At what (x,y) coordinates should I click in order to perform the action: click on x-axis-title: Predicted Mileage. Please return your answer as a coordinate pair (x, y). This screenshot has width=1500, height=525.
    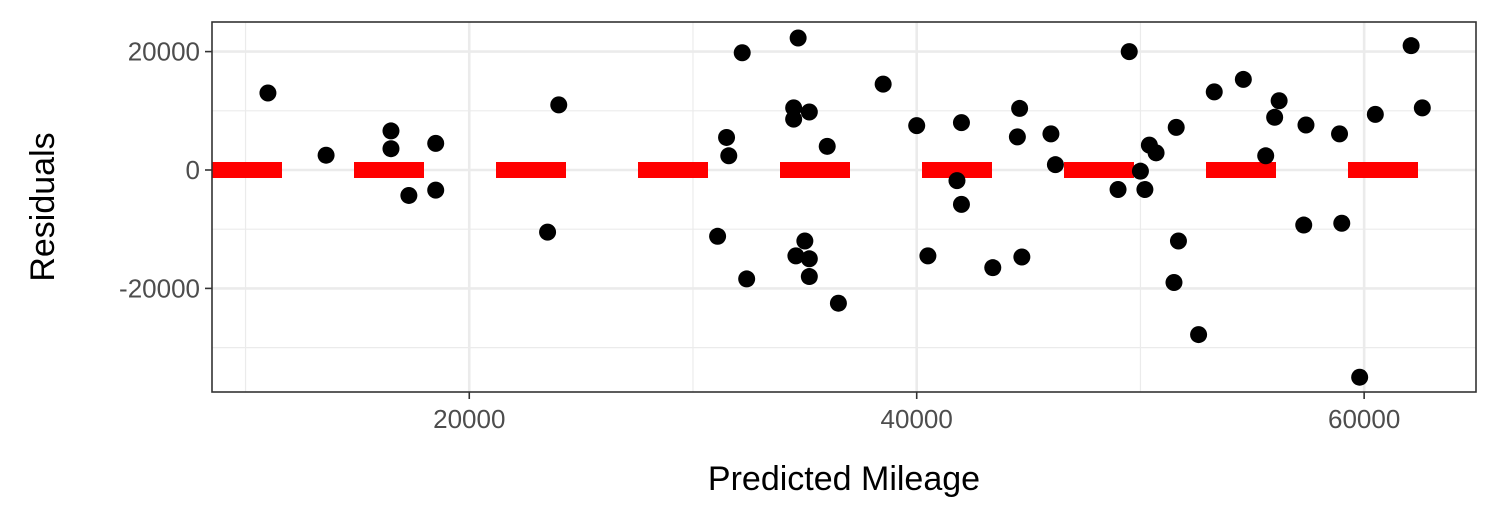
    Looking at the image, I should click on (844, 479).